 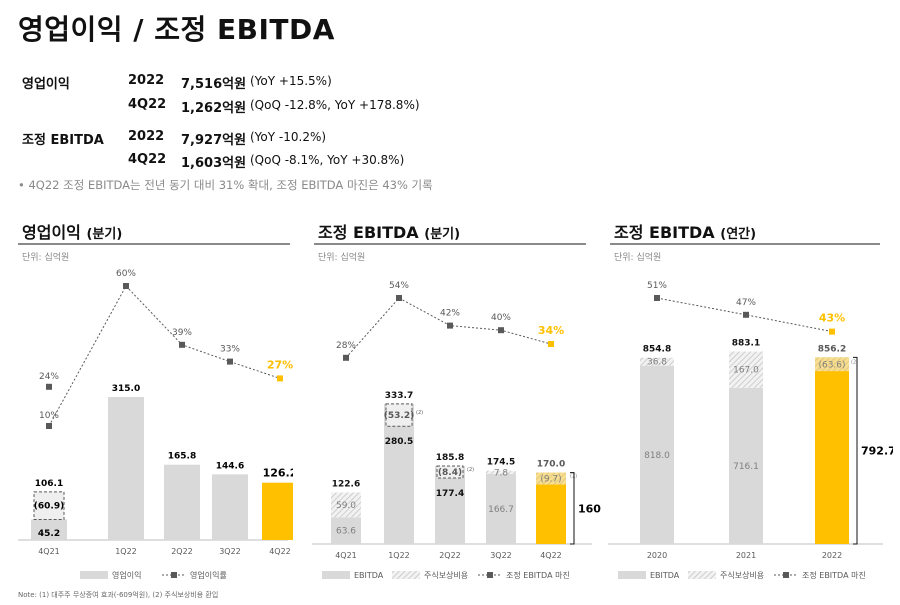 What do you see at coordinates (182, 457) in the screenshot?
I see `chart-op-bar-label: 165.8` at bounding box center [182, 457].